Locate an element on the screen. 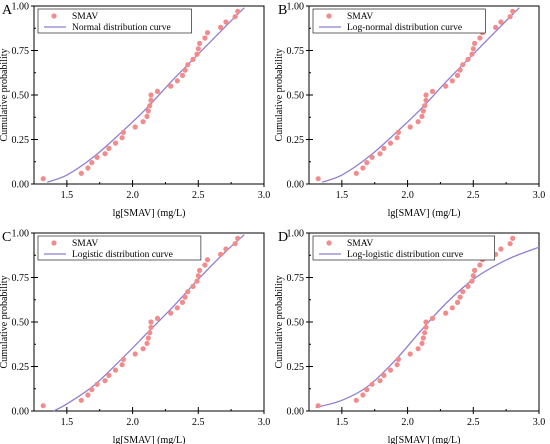 The width and height of the screenshot is (550, 444). x-tick-label: 2.5 is located at coordinates (473, 422).